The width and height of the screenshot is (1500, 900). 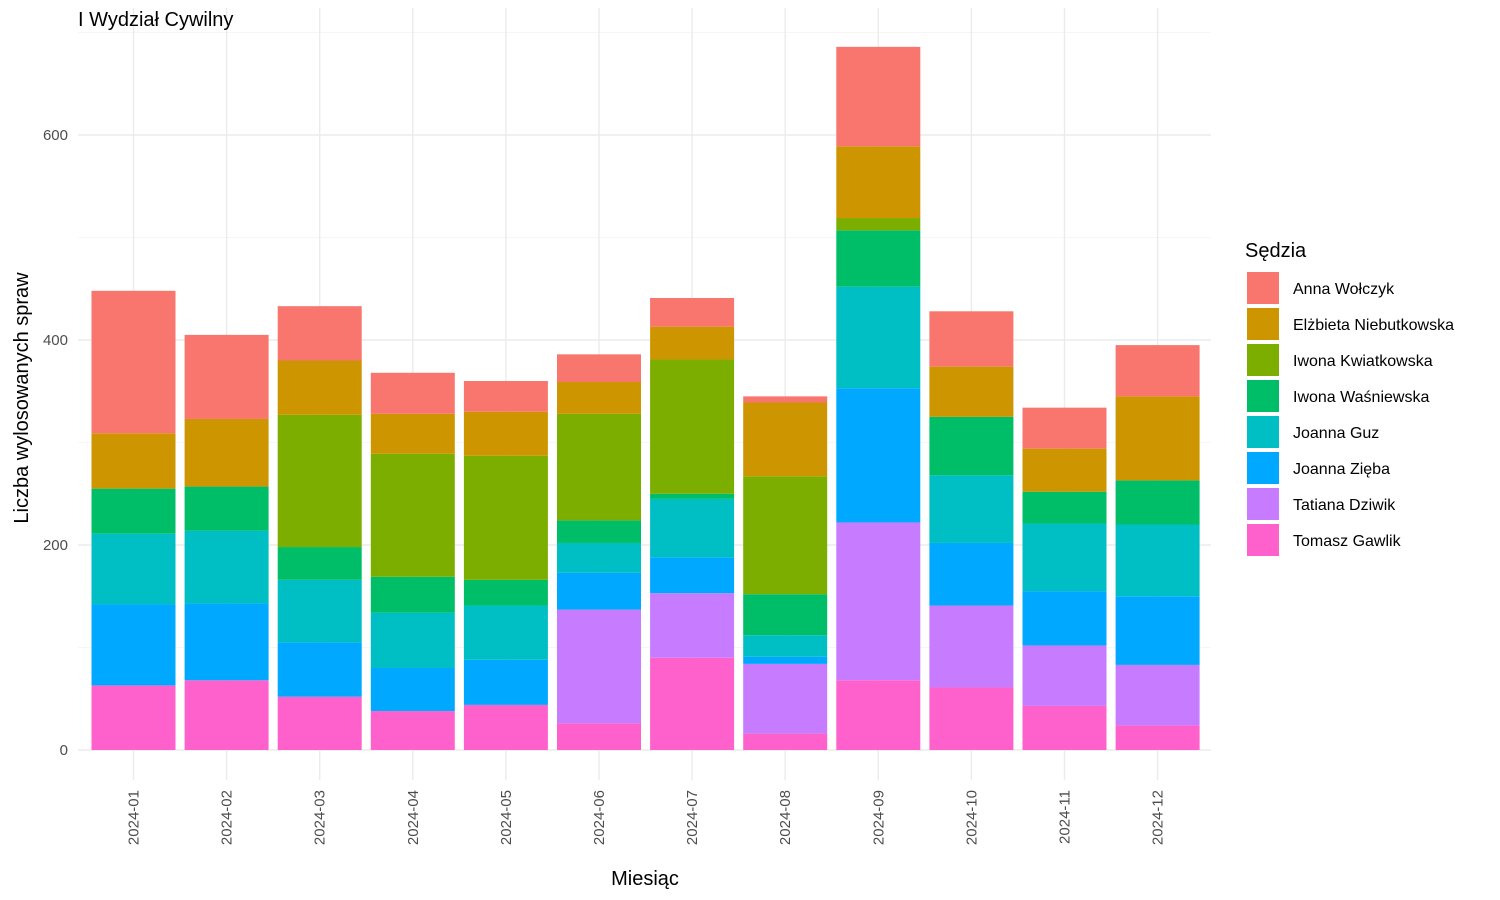 I want to click on legend-item: Tomasz Gawlik, so click(x=1324, y=540).